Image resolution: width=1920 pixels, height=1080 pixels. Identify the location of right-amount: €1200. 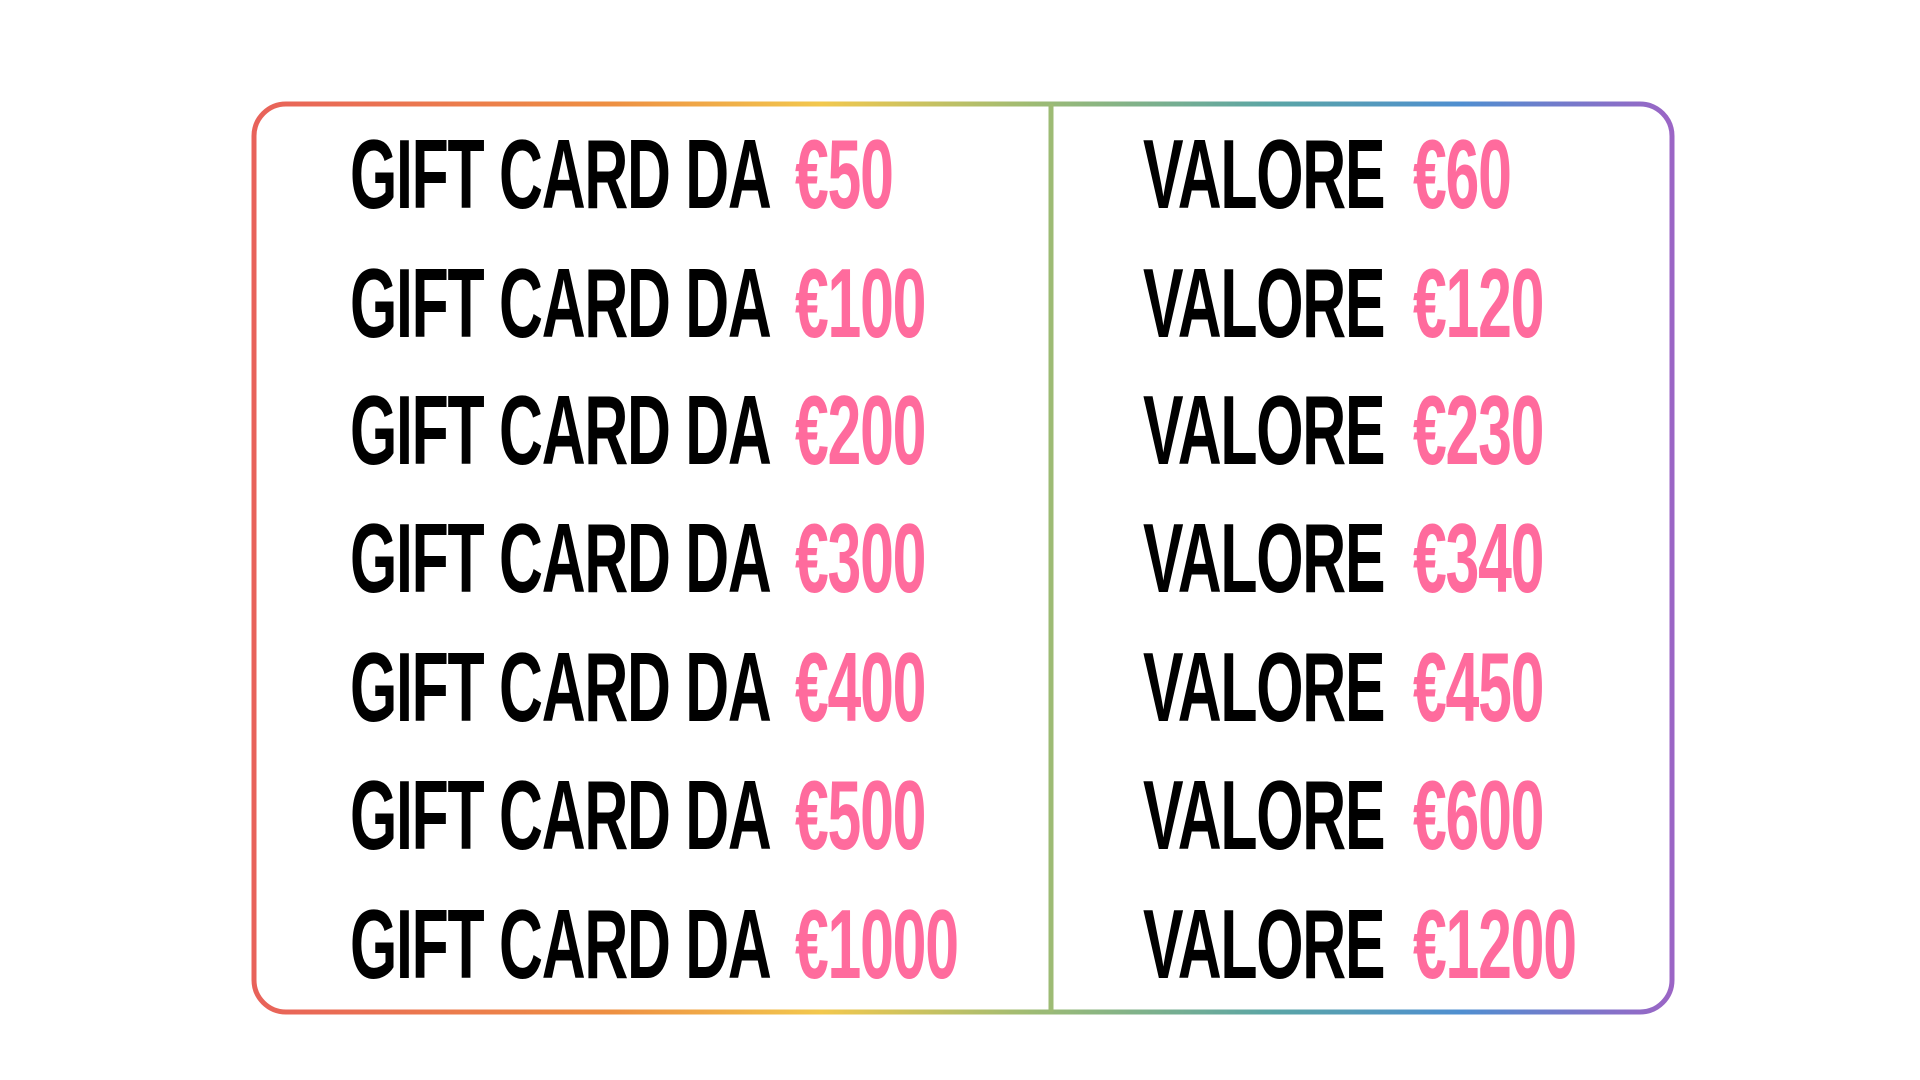
(1495, 944).